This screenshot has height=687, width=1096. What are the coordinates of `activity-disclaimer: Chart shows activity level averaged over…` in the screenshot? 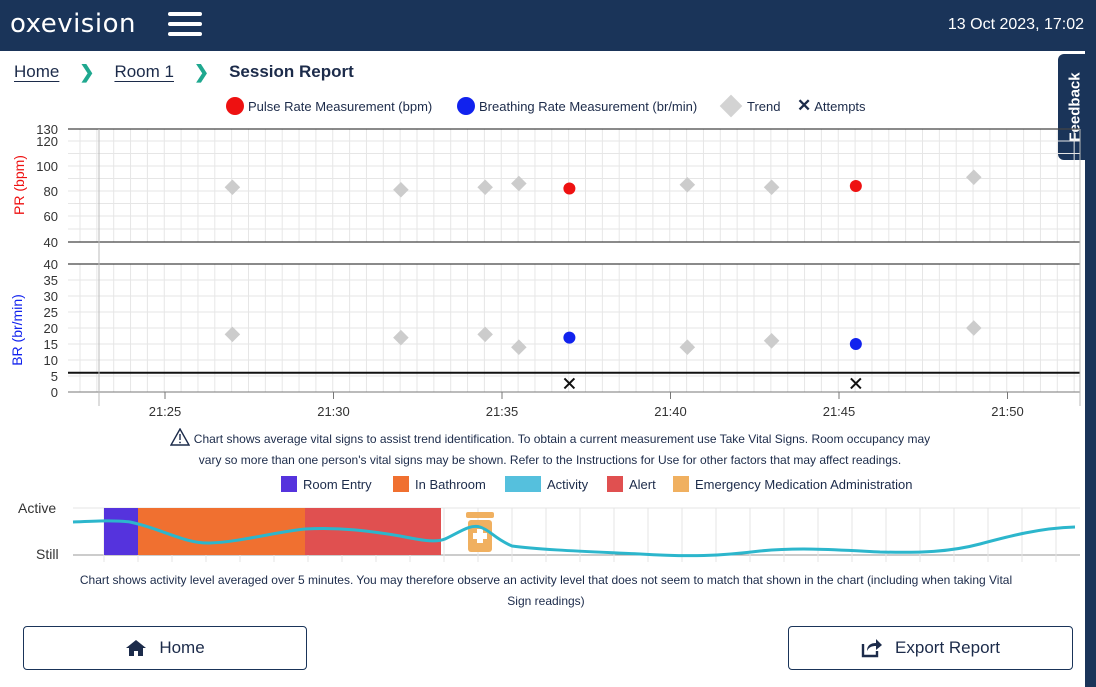 It's located at (546, 591).